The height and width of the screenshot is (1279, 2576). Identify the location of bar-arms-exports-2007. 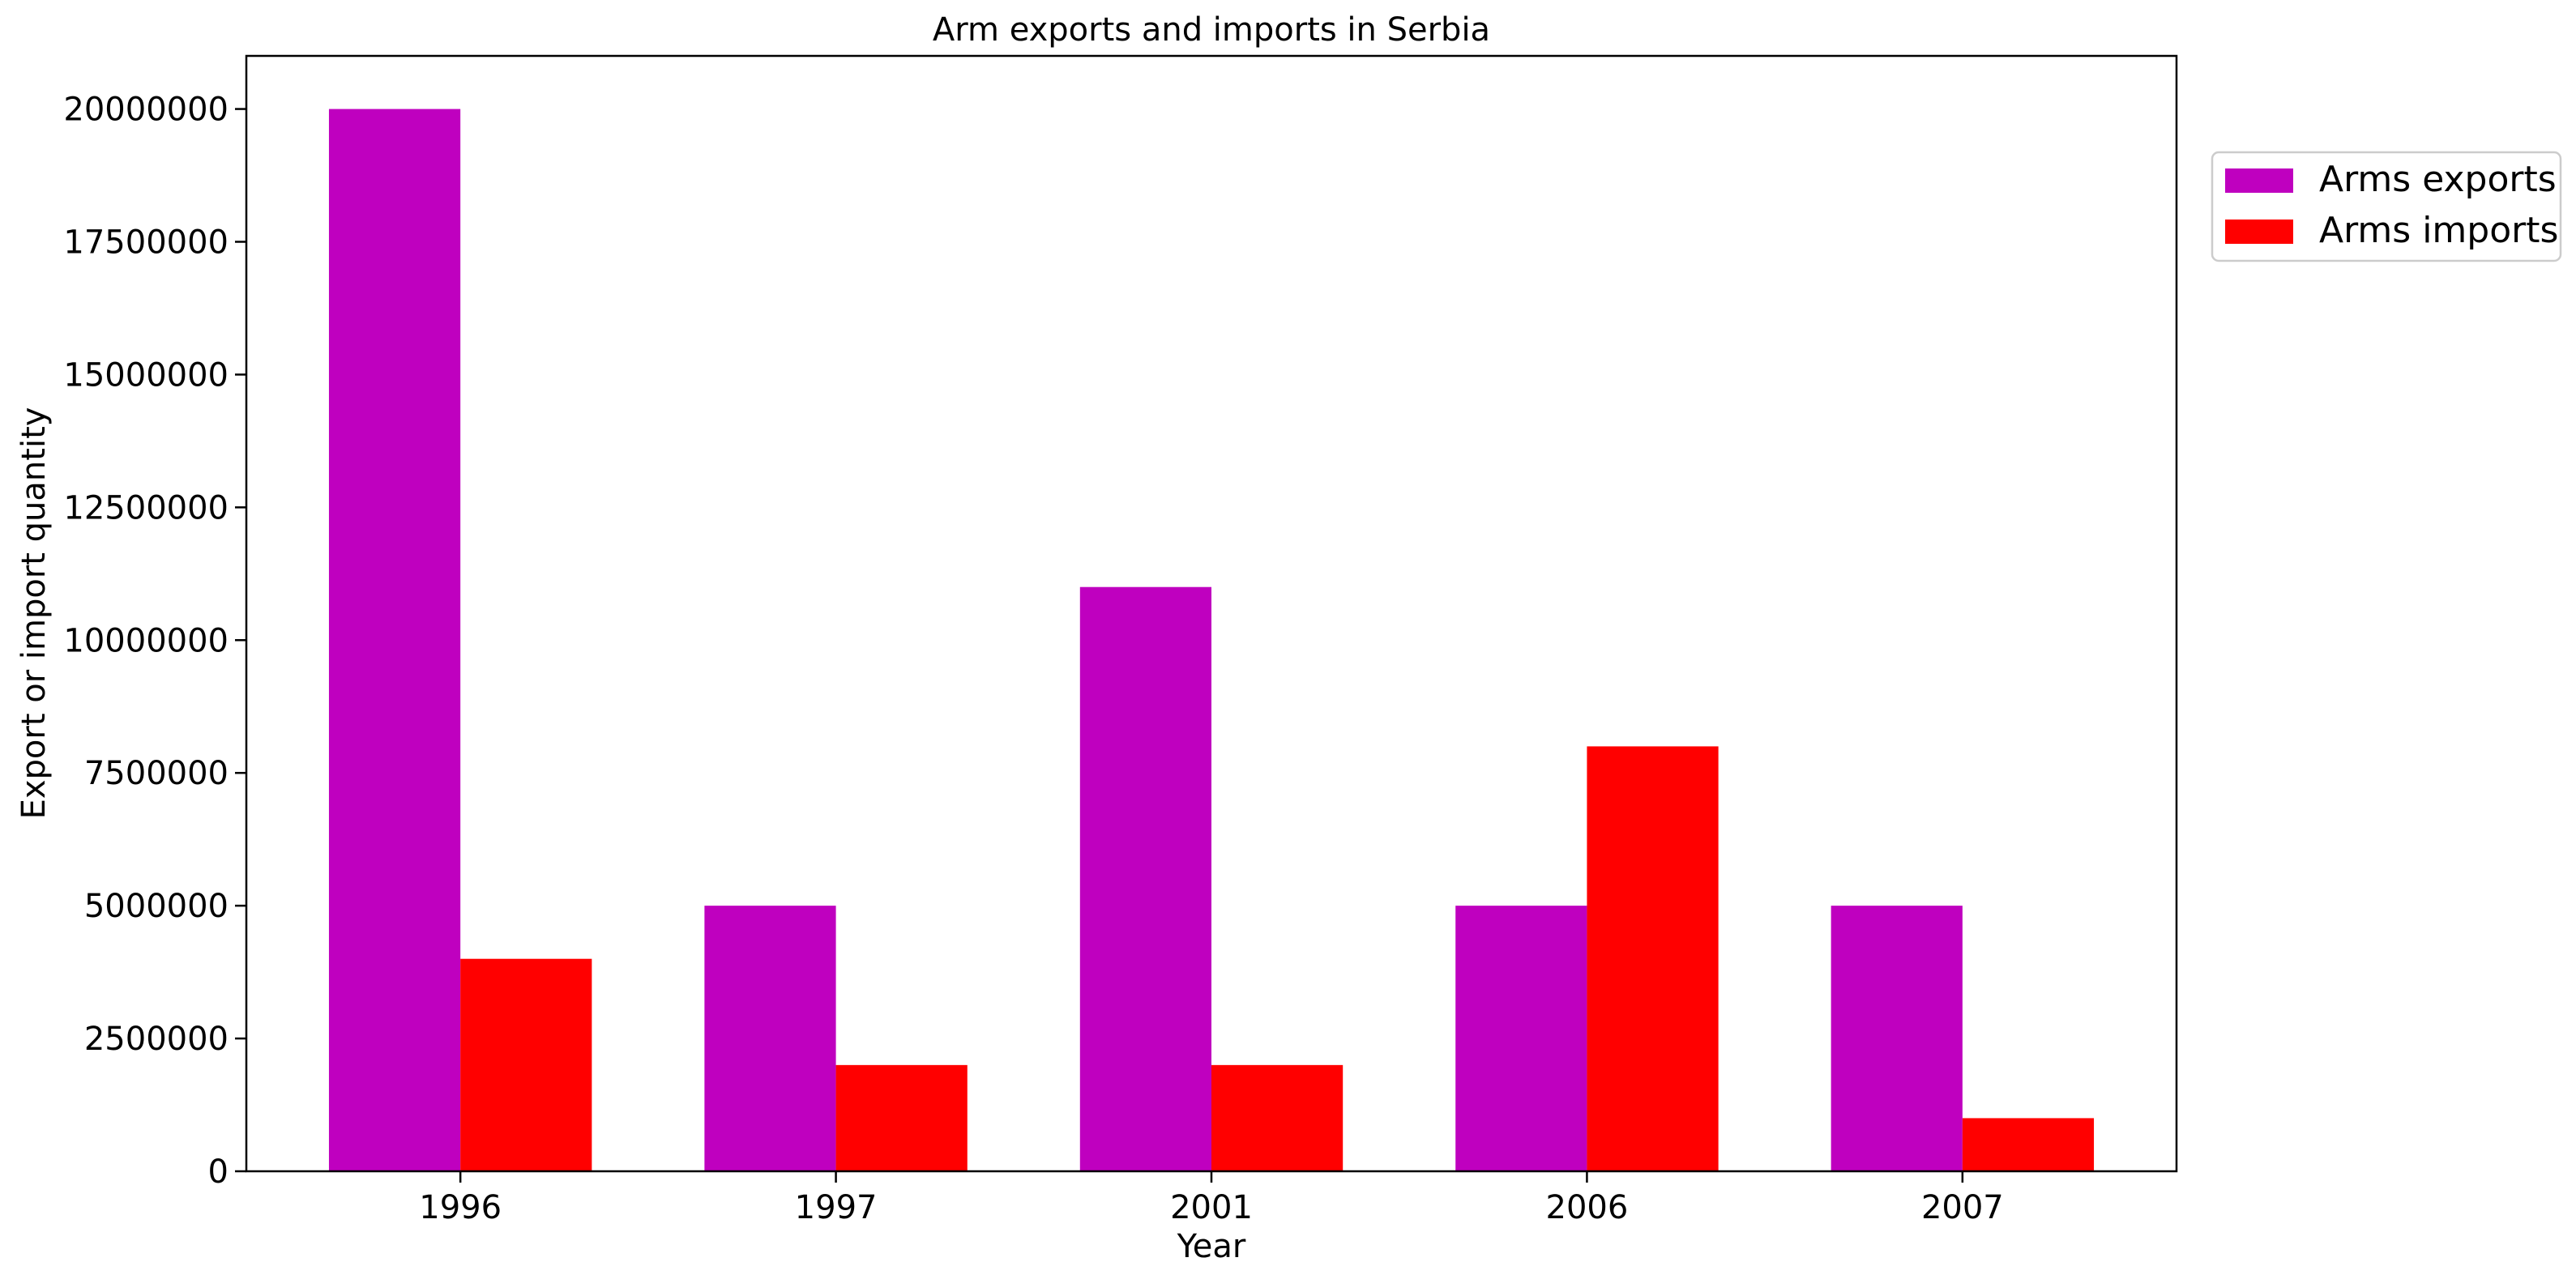
(1897, 1038).